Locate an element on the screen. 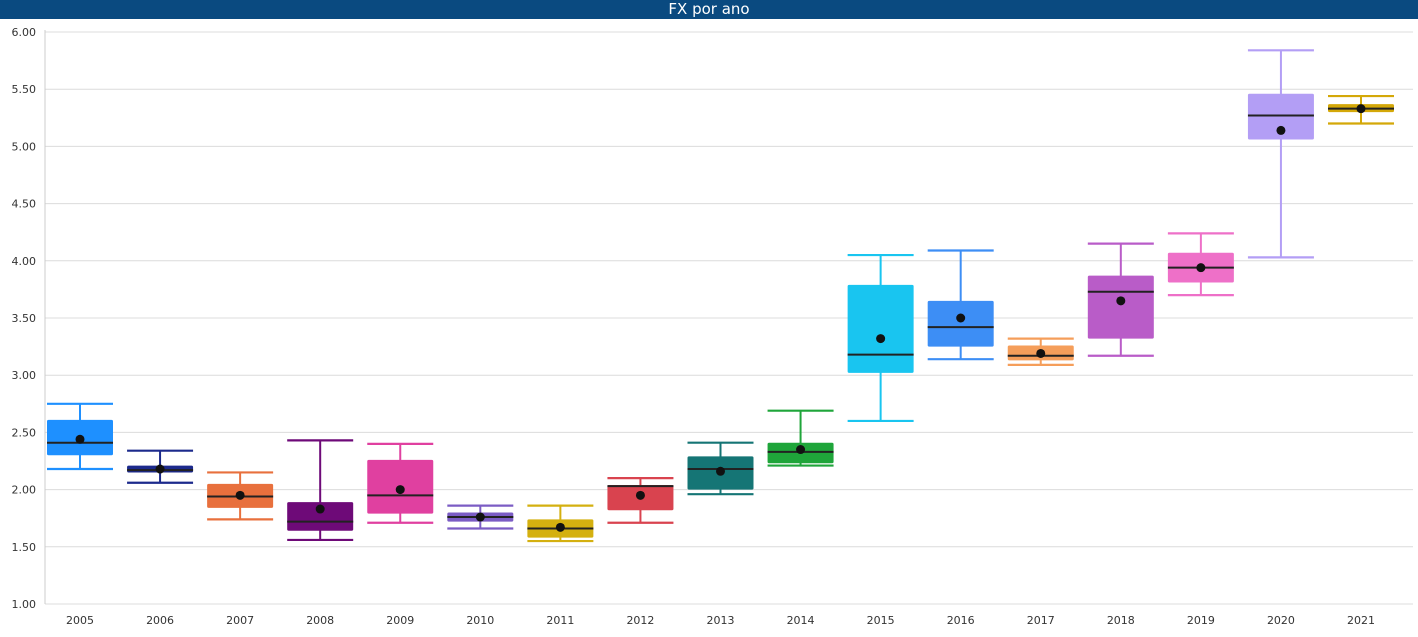 This screenshot has height=637, width=1418. x-tick-label: 2019 is located at coordinates (1201, 620).